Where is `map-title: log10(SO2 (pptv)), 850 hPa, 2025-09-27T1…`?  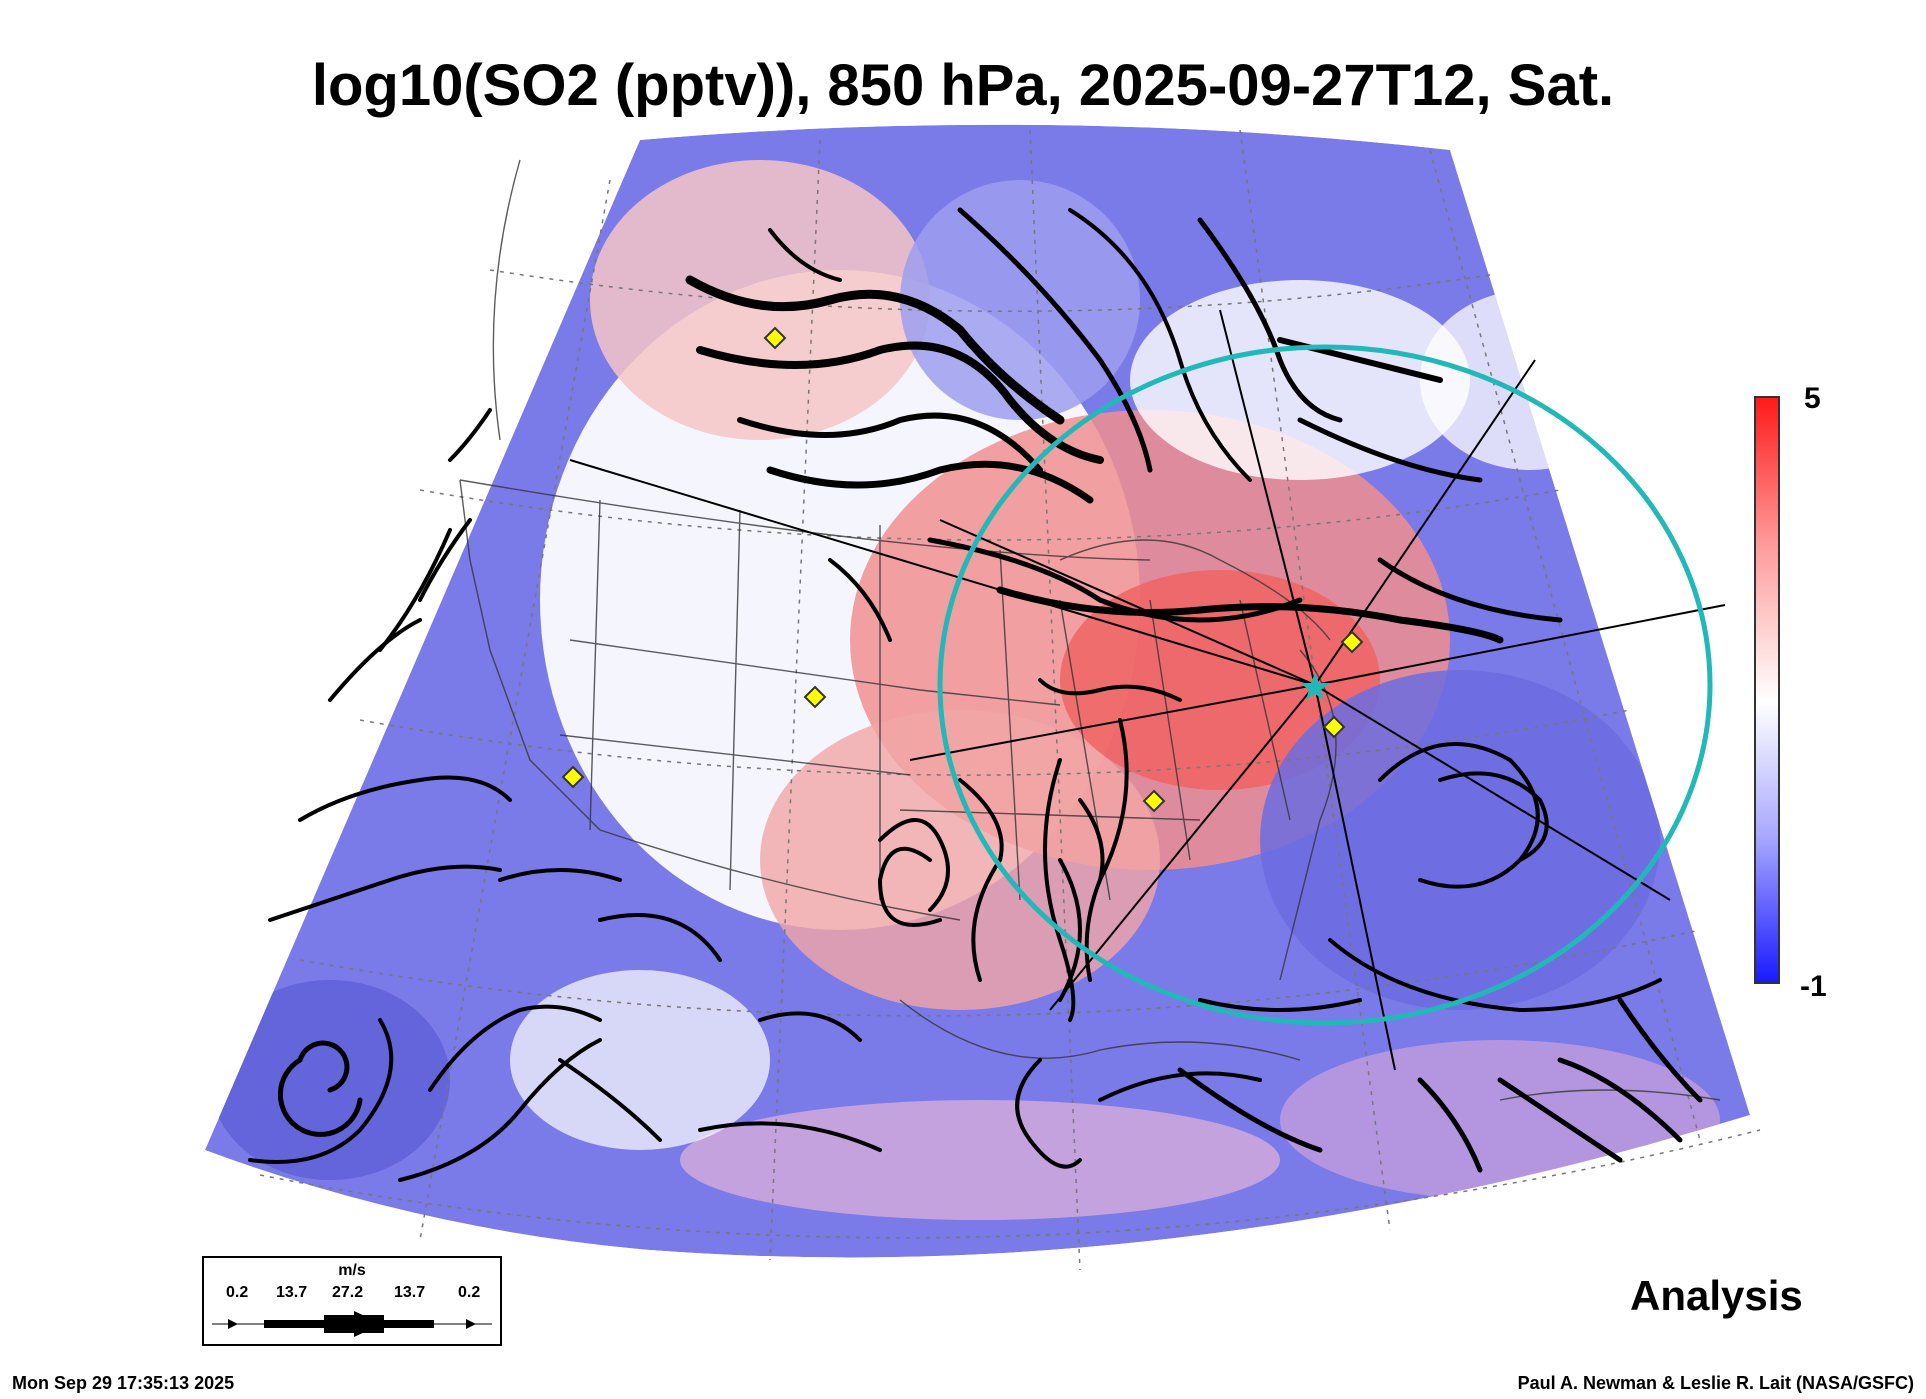 map-title: log10(SO2 (pptv)), 850 hPa, 2025-09-27T1… is located at coordinates (963, 85).